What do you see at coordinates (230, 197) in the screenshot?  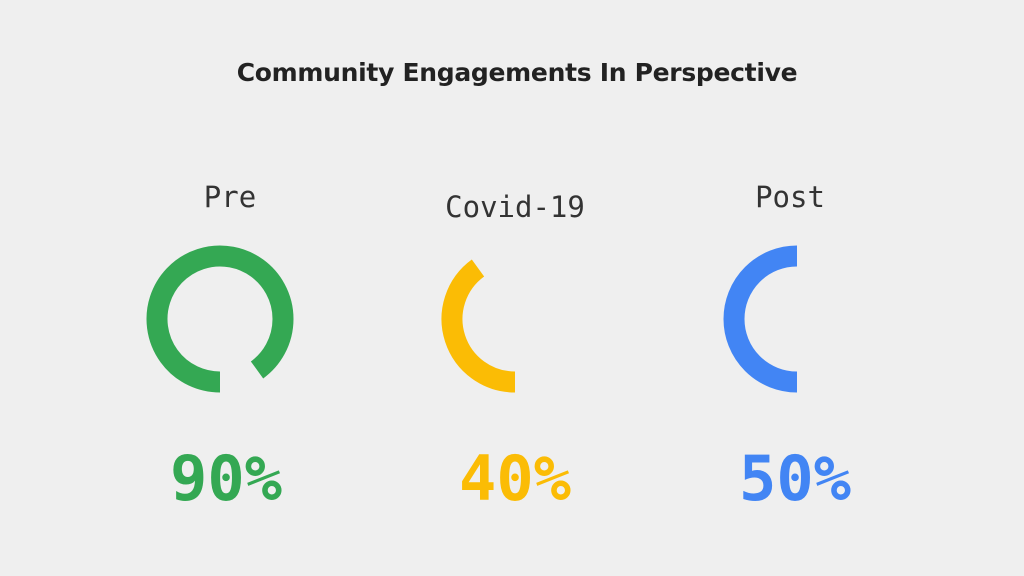 I see `label-pre: Pre` at bounding box center [230, 197].